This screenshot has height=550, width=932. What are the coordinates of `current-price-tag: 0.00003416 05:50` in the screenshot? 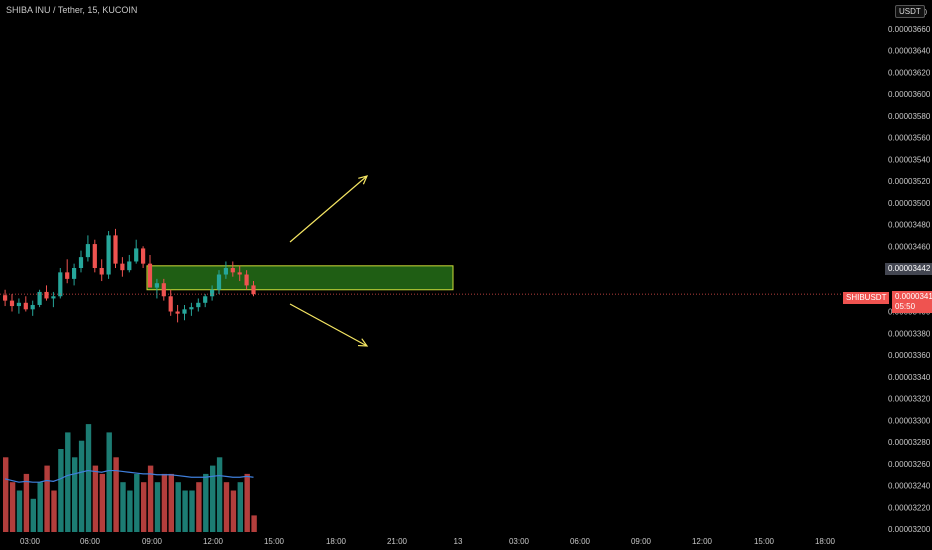 It's located at (912, 302).